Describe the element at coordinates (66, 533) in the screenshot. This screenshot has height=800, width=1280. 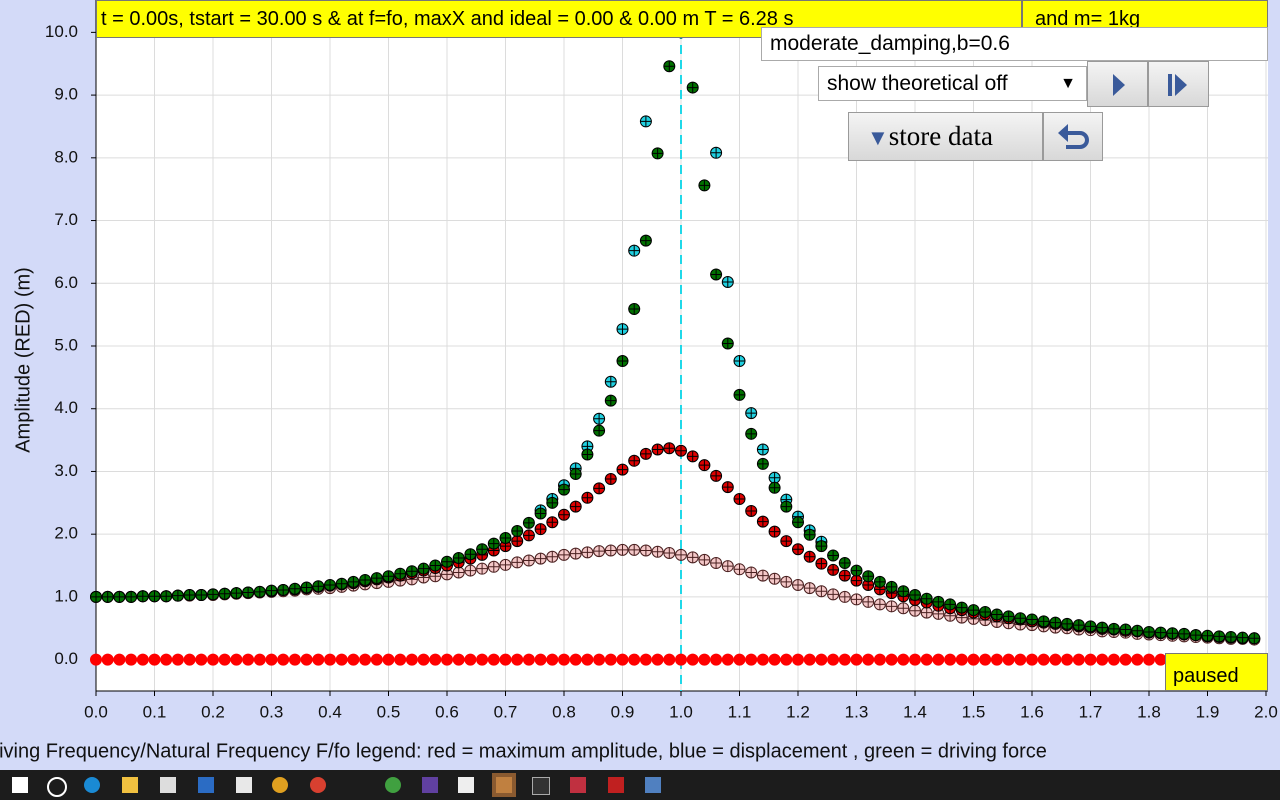
I see `y-tick-label: 2.0` at that location.